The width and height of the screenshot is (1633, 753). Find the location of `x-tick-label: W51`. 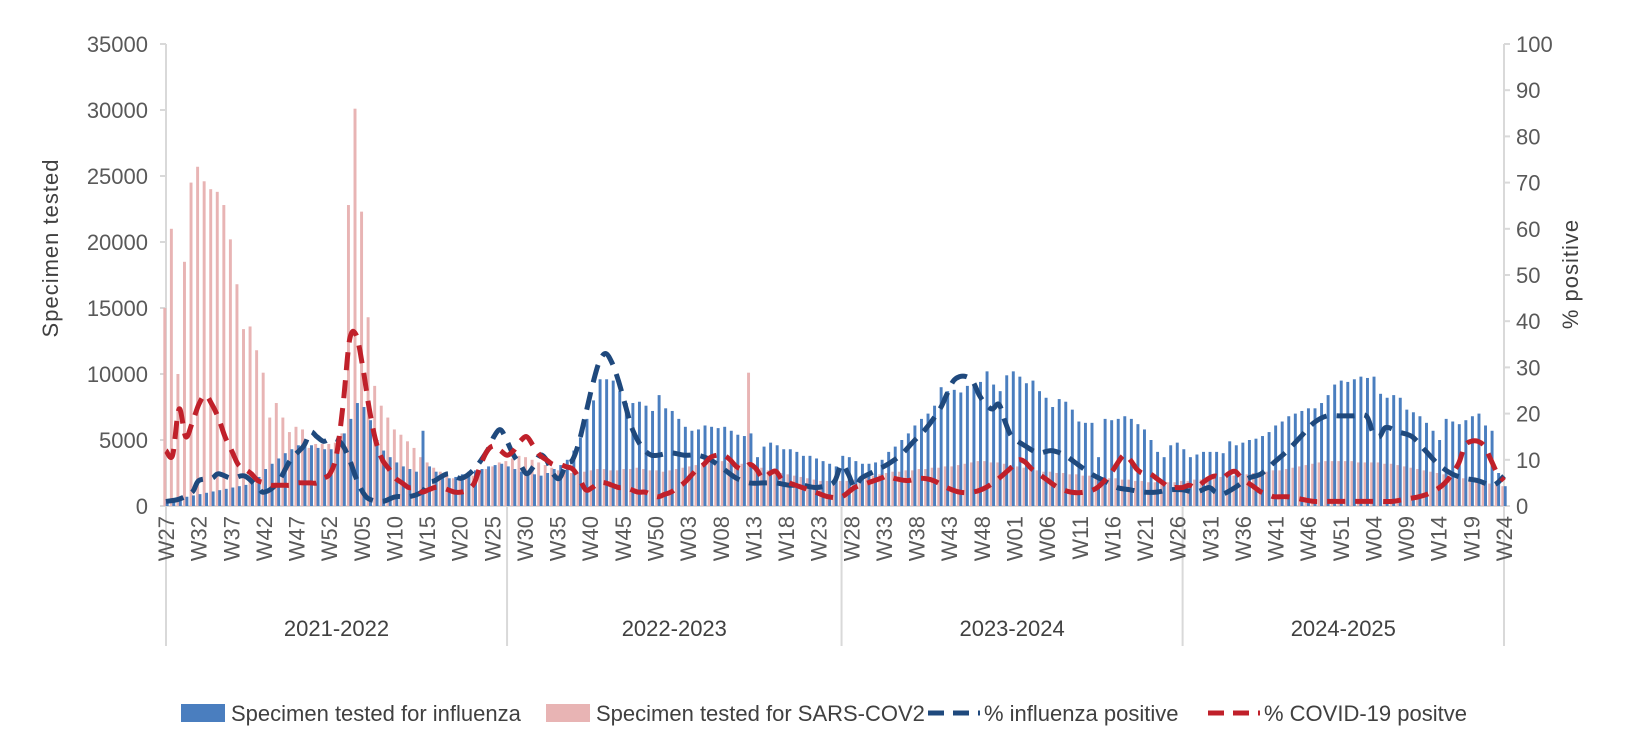

x-tick-label: W51 is located at coordinates (1341, 538).